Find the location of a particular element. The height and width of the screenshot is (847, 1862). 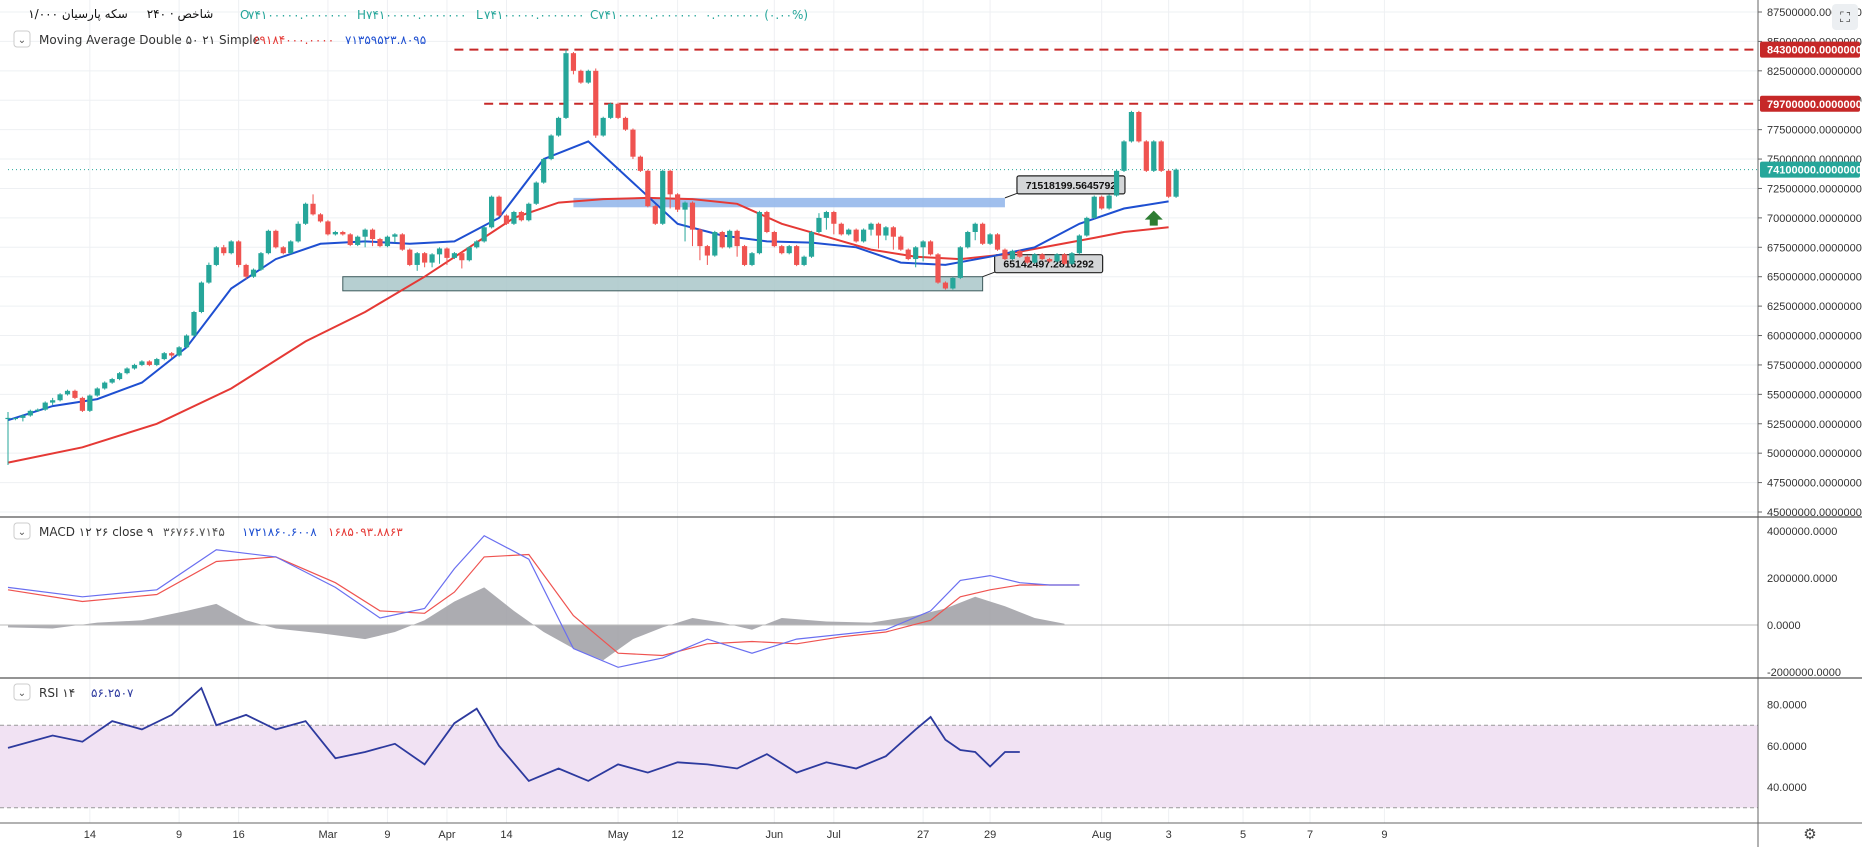

time-tick-label: 16 is located at coordinates (239, 835).